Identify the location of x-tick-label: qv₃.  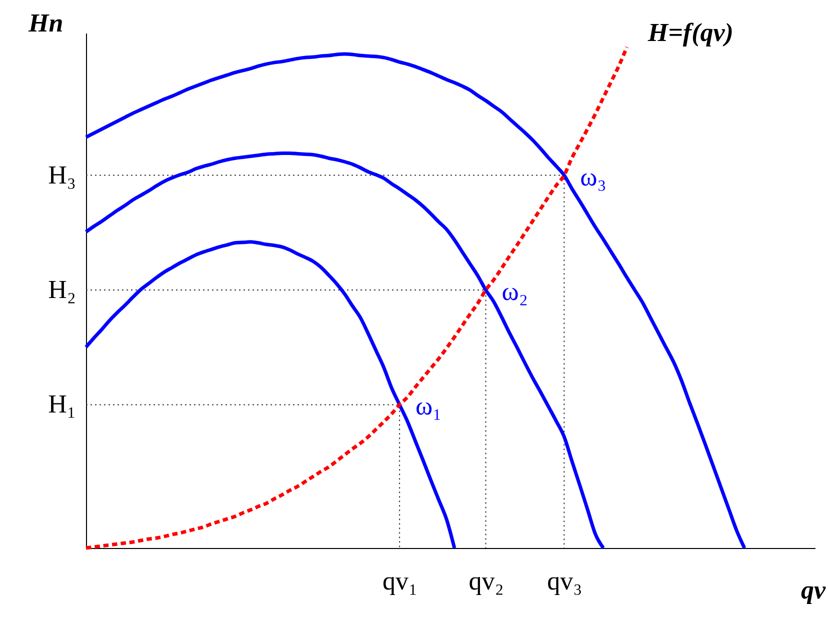
(564, 581).